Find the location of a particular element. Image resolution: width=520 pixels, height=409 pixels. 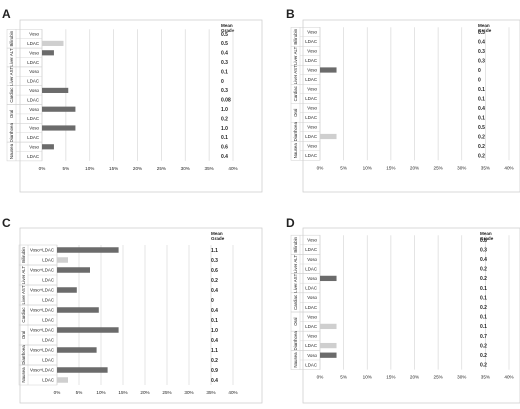

mean-grade-value: 0.6 is located at coordinates (224, 148).